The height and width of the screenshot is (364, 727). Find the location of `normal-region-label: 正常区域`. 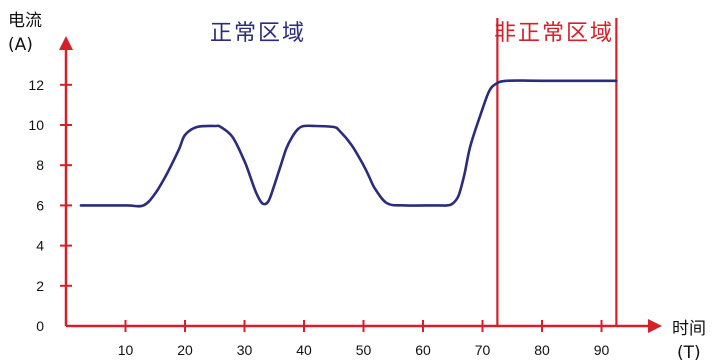

normal-region-label: 正常区域 is located at coordinates (258, 33).